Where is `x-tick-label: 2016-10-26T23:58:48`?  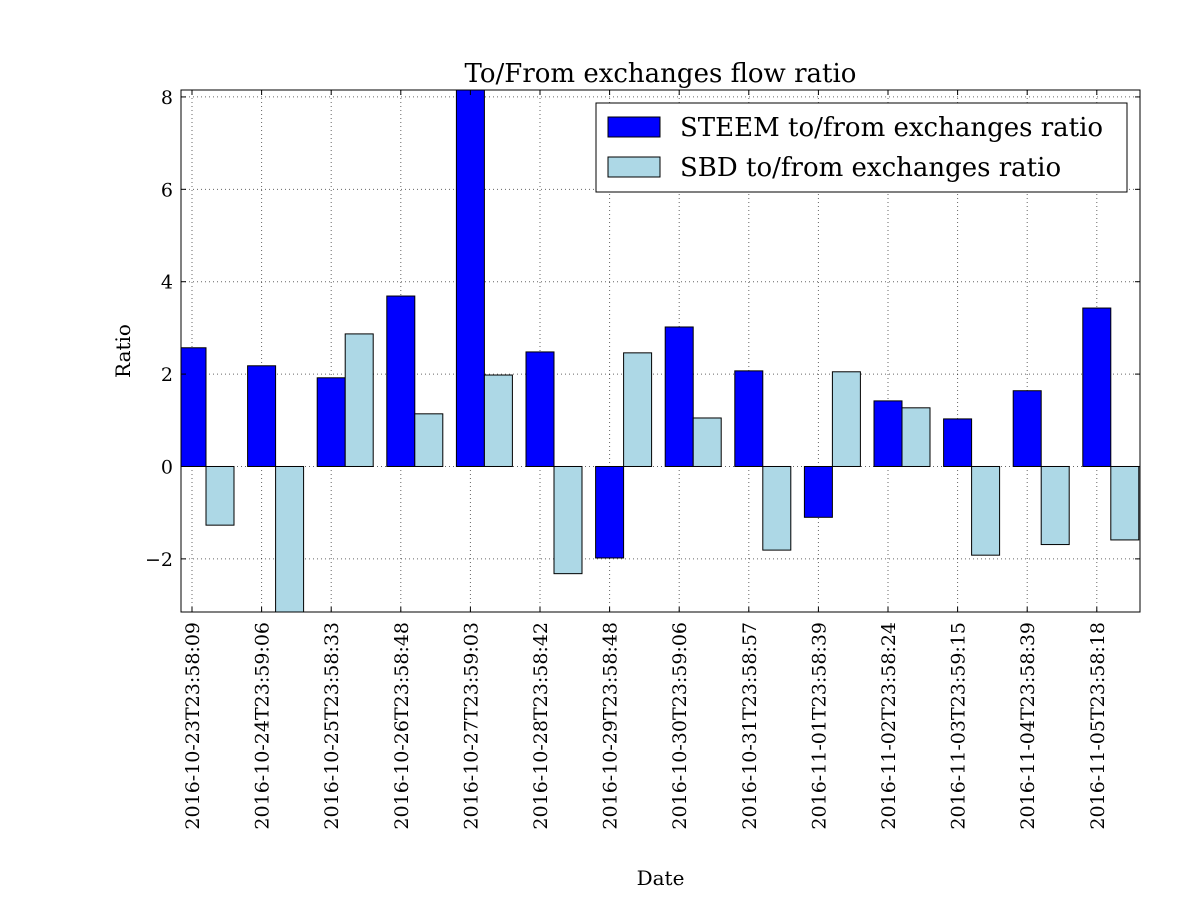
x-tick-label: 2016-10-26T23:58:48 is located at coordinates (402, 726).